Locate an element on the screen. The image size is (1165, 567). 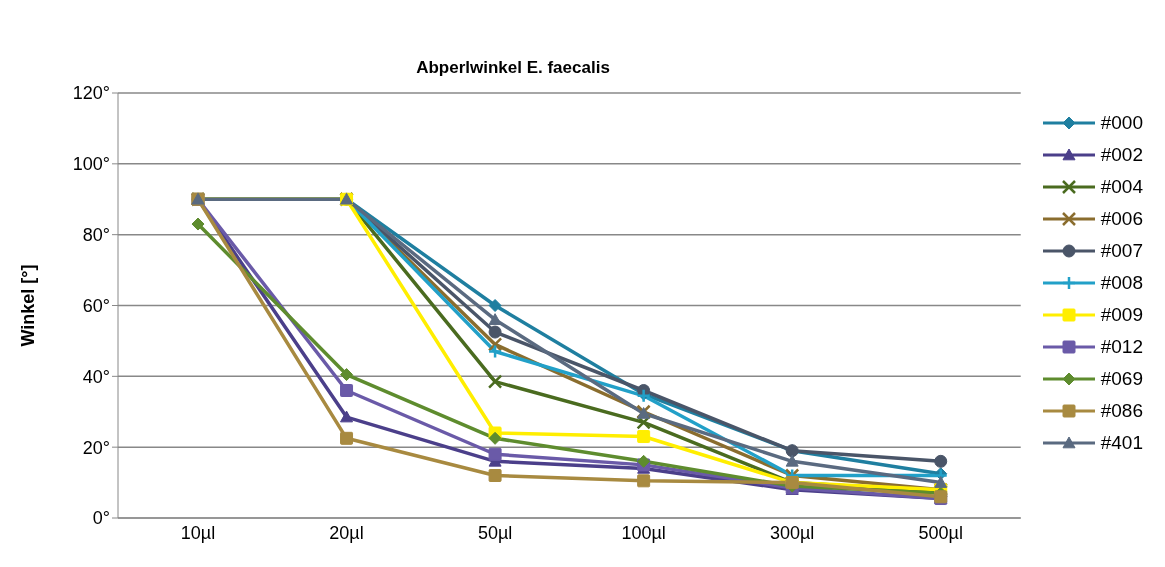
legend-label: #004 is located at coordinates (1121, 187).